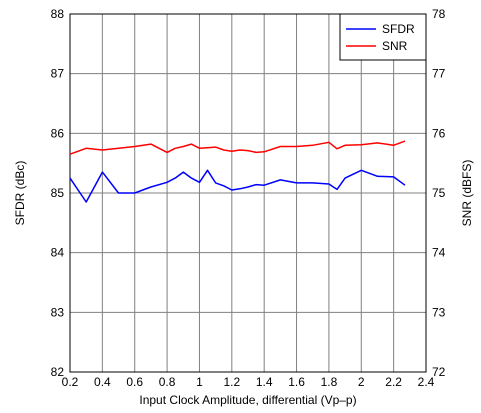 This screenshot has width=481, height=413. What do you see at coordinates (58, 193) in the screenshot?
I see `y-left-tick-label: 85` at bounding box center [58, 193].